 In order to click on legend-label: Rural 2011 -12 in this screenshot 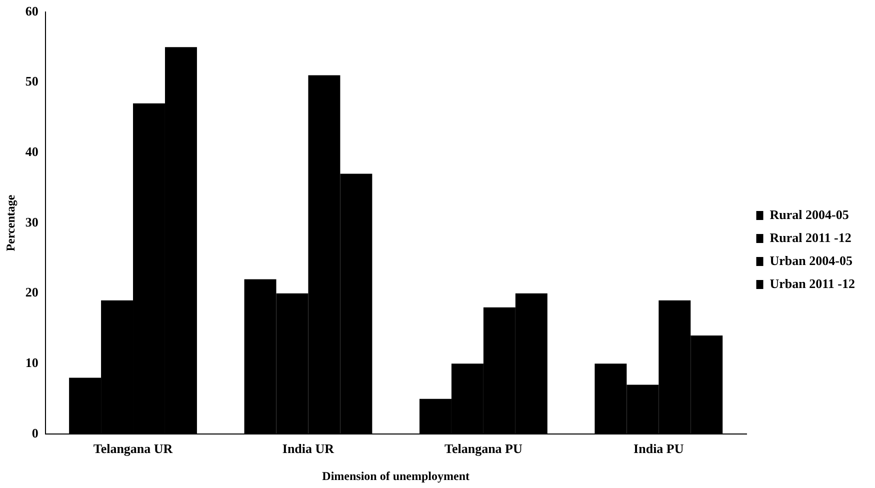, I will do `click(811, 237)`.